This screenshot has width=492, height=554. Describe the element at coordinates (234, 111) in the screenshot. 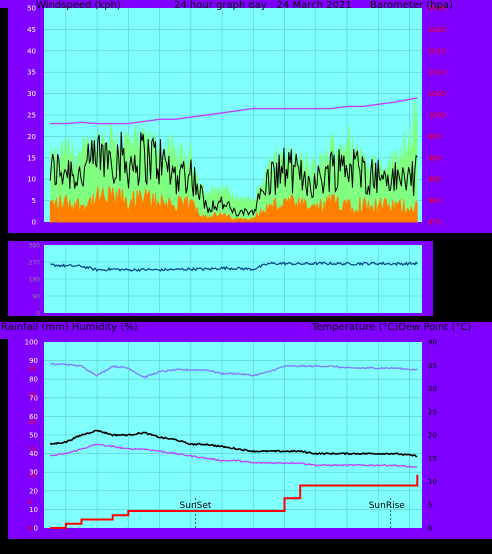

I see `barometer-line` at that location.